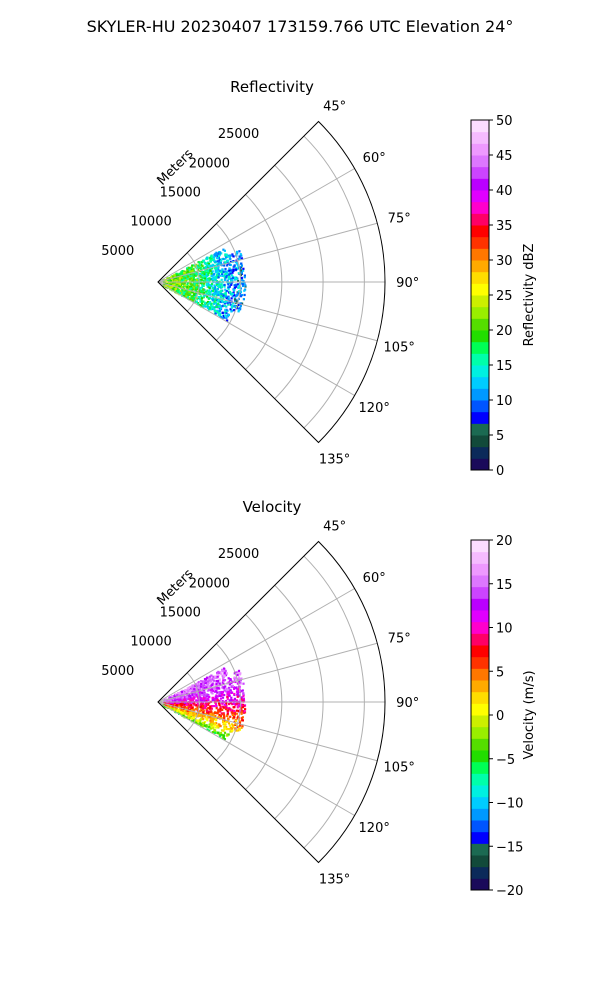 The image size is (600, 1000). Describe the element at coordinates (500, 716) in the screenshot. I see `velocity-colorbar-tick-label: 0` at that location.